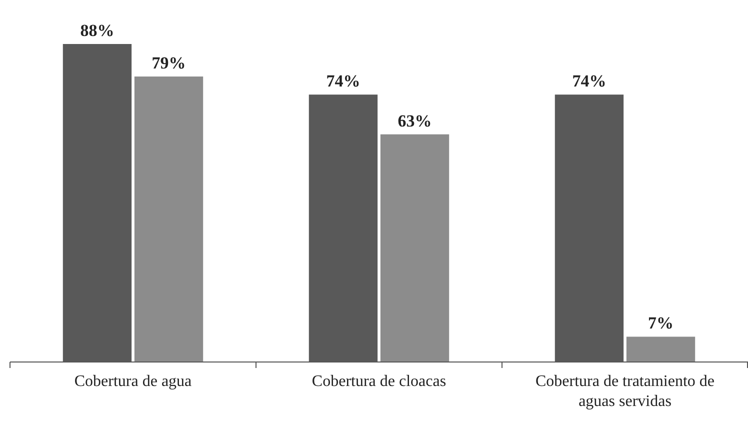 The width and height of the screenshot is (748, 423). I want to click on x-tick-label: Cobertura de cloacas, so click(379, 381).